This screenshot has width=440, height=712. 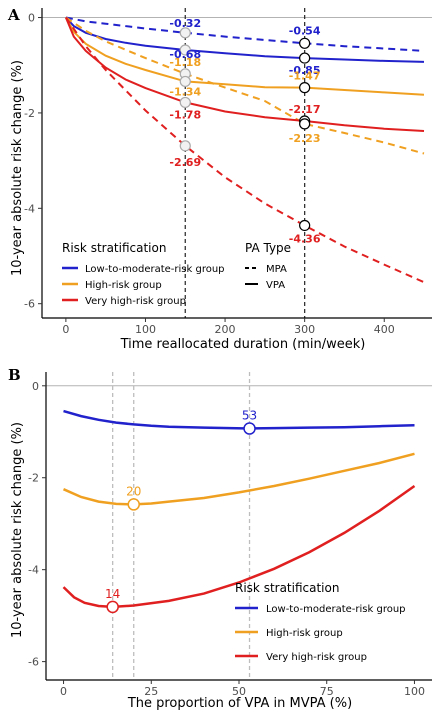 I want to click on panel-a-x-tick-label-300: 300, so click(x=304, y=329).